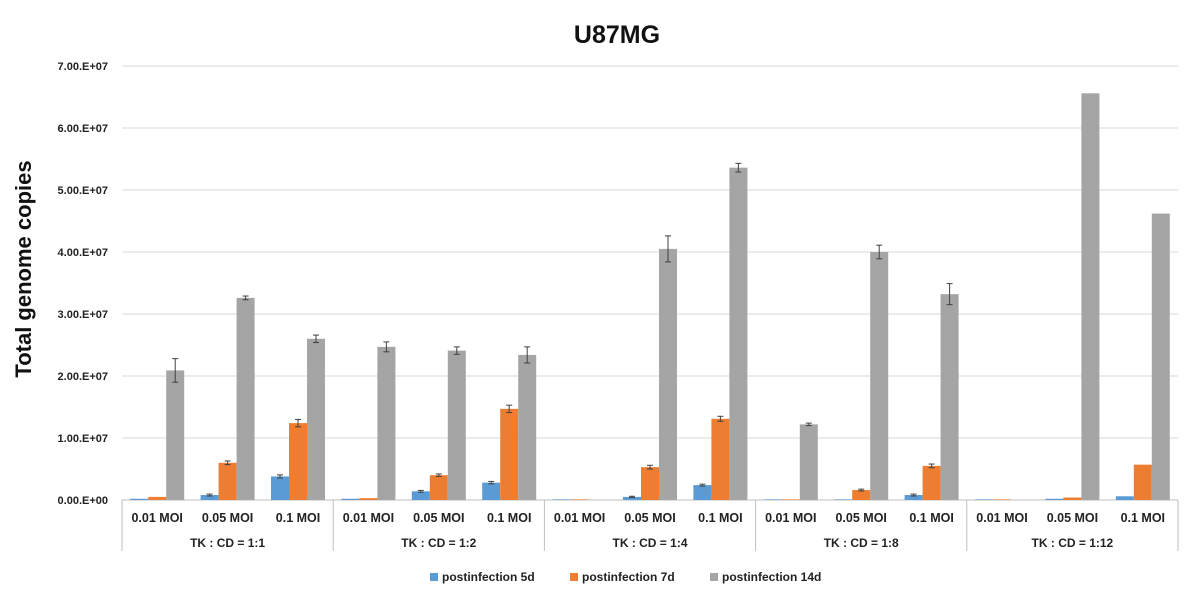 The width and height of the screenshot is (1192, 595). Describe the element at coordinates (617, 35) in the screenshot. I see `chart-title: U87MG` at that location.